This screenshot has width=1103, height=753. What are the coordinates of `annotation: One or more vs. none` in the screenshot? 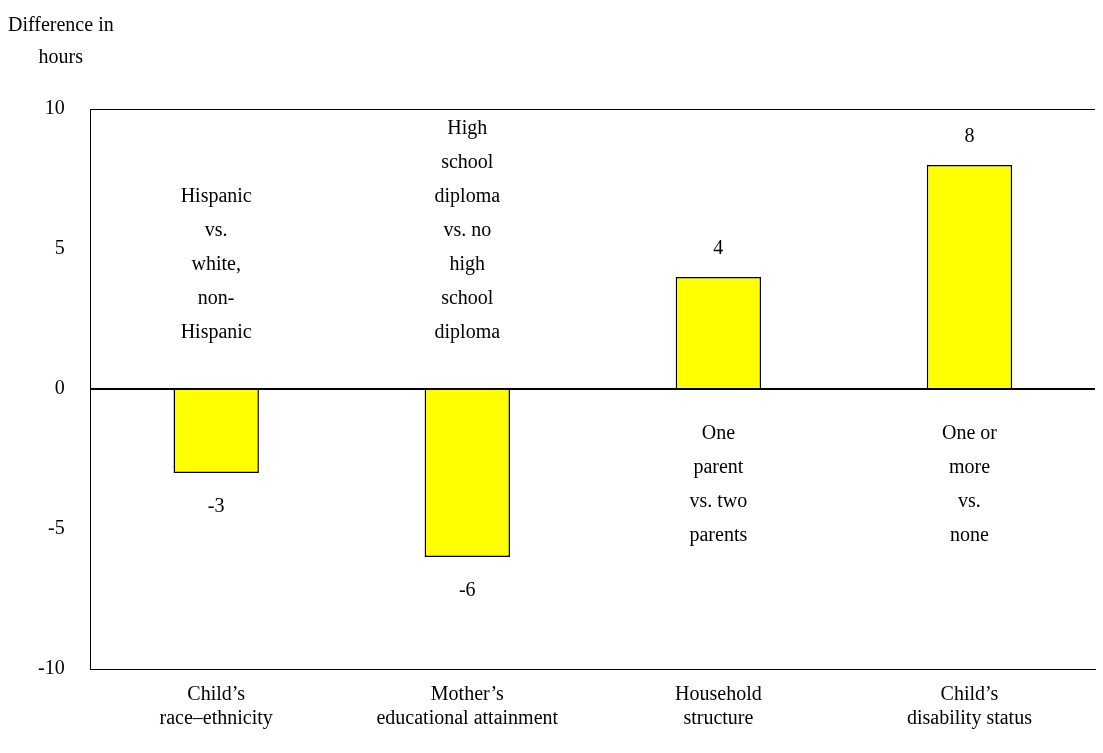 It's located at (969, 483).